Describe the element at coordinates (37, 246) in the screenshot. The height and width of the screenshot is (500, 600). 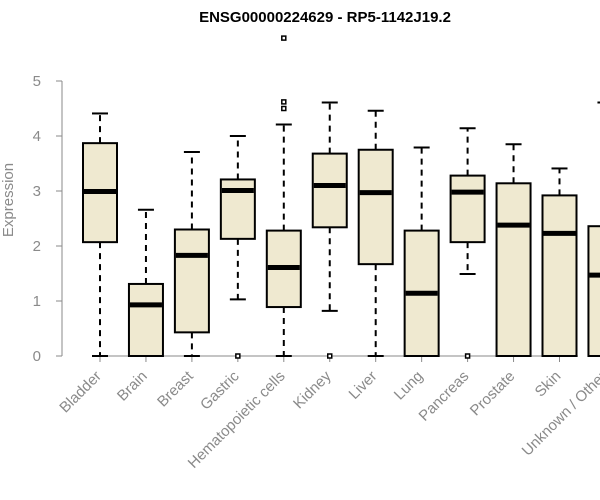
I see `y-tick-label: 2` at that location.